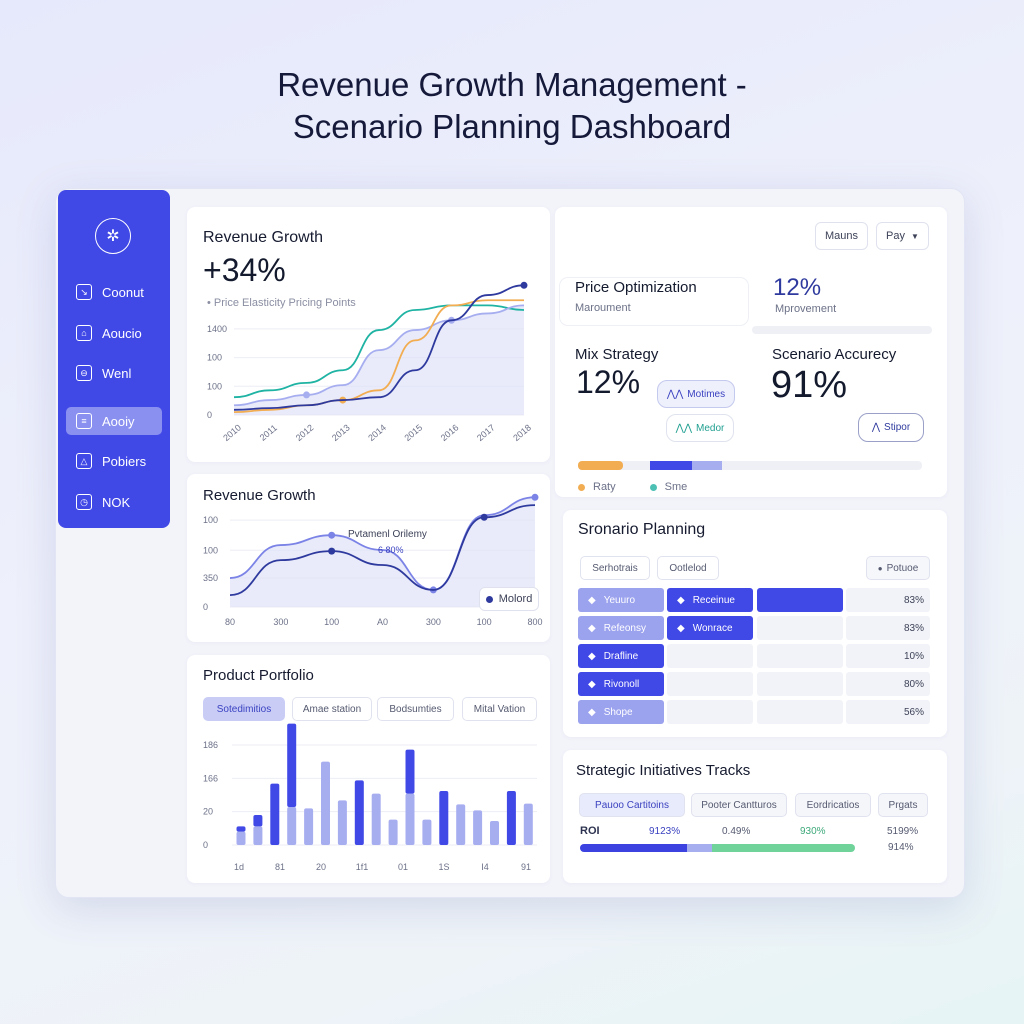 Image resolution: width=1024 pixels, height=1024 pixels. Describe the element at coordinates (415, 709) in the screenshot. I see `portfolio-tab-2: Bodsumties` at that location.